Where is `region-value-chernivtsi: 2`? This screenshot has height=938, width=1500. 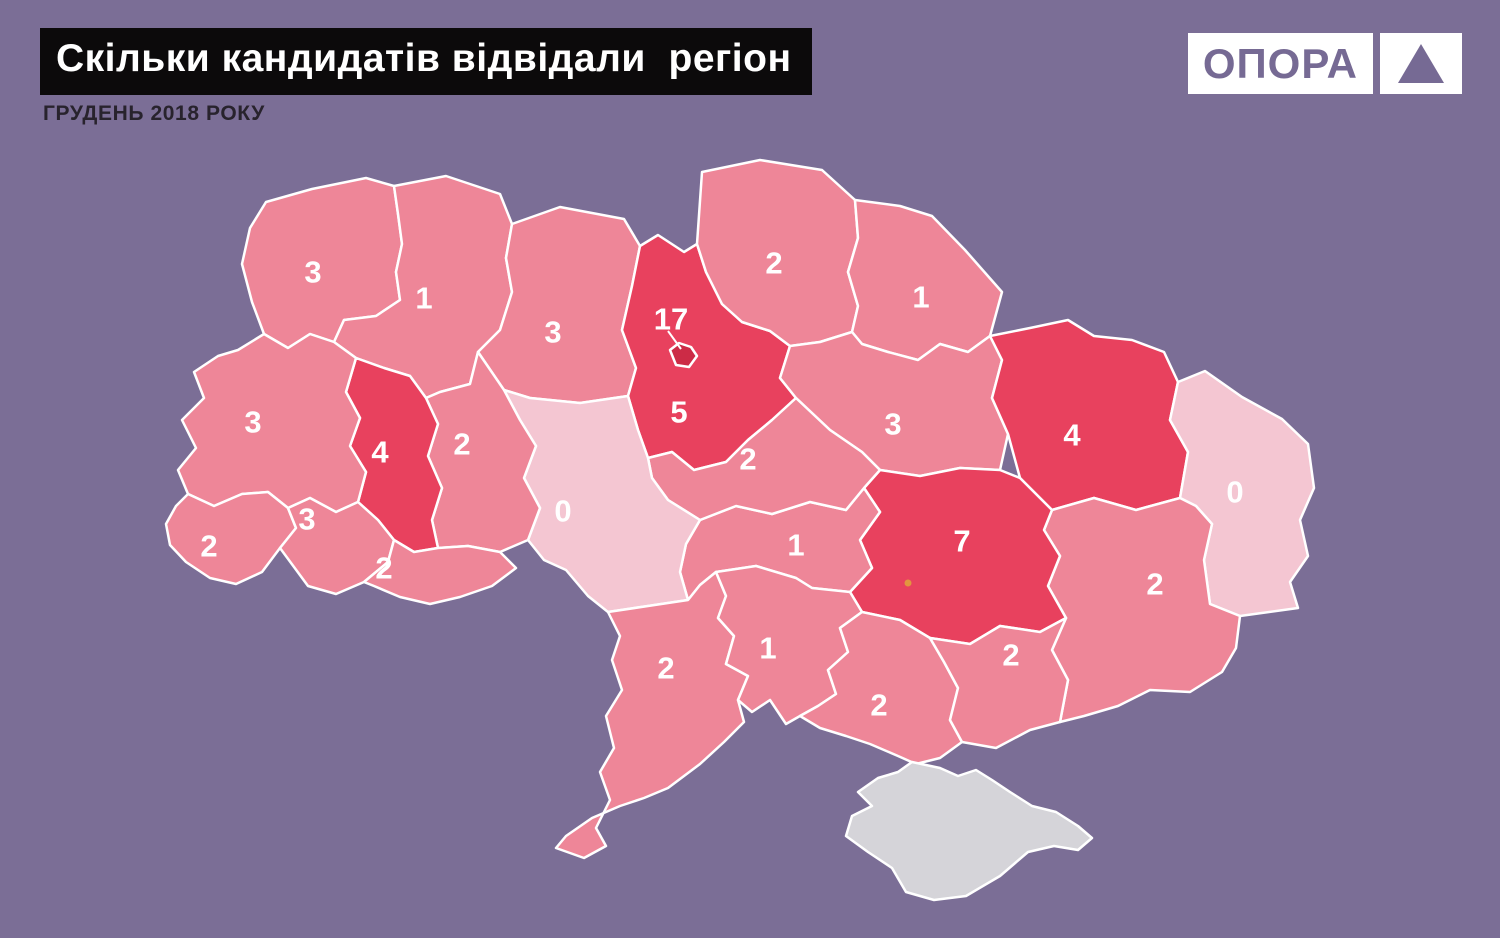
region-value-chernivtsi: 2 is located at coordinates (383, 568).